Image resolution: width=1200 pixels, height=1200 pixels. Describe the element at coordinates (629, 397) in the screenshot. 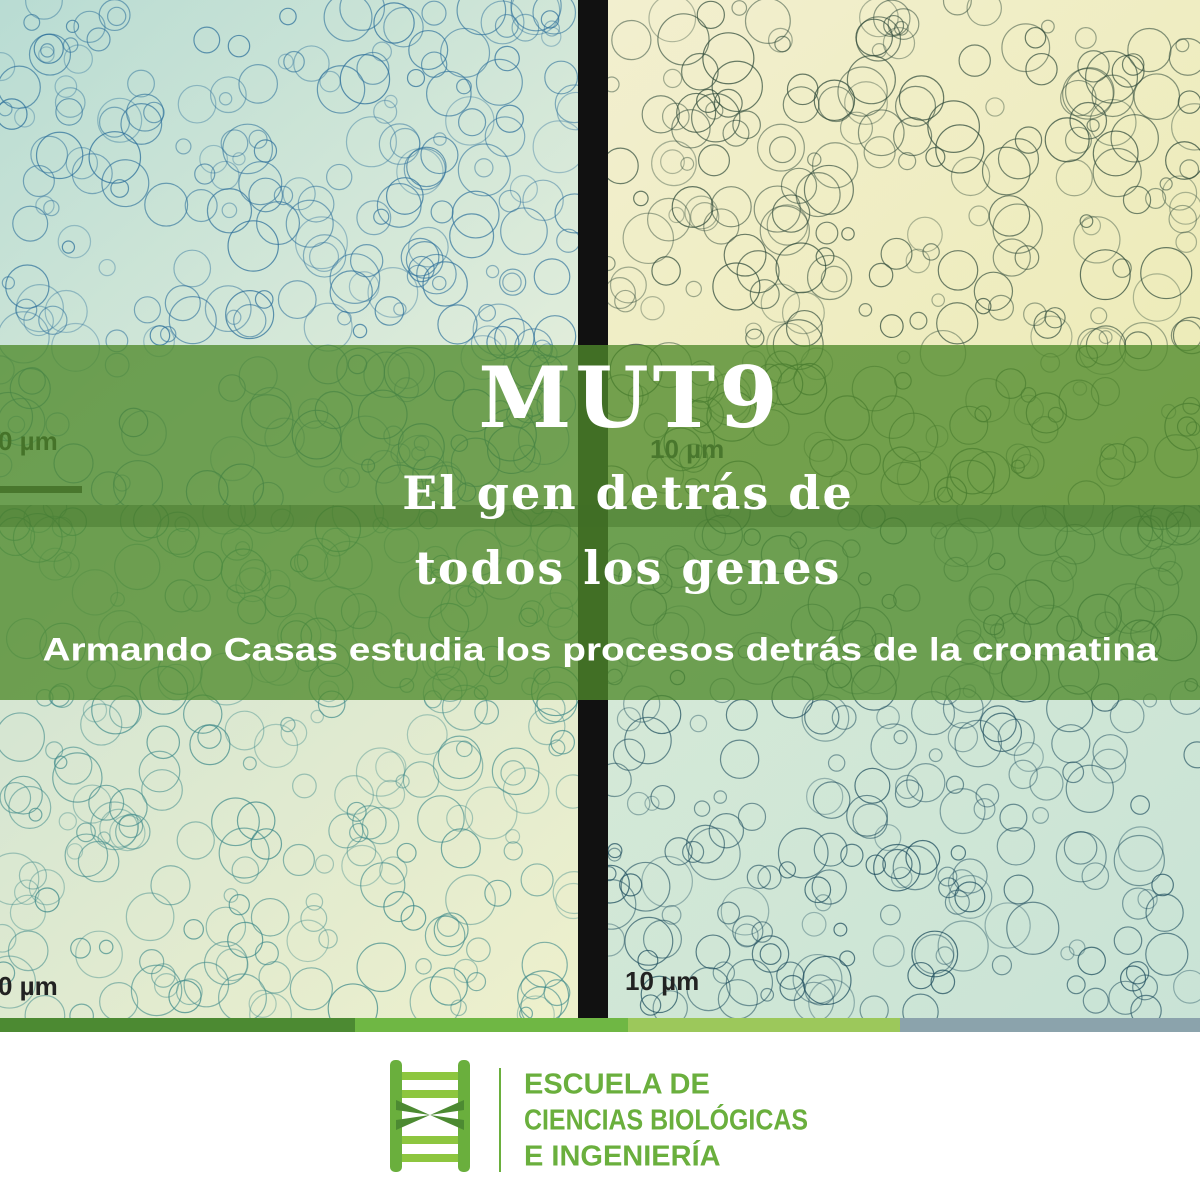

I see `title: MUT9` at that location.